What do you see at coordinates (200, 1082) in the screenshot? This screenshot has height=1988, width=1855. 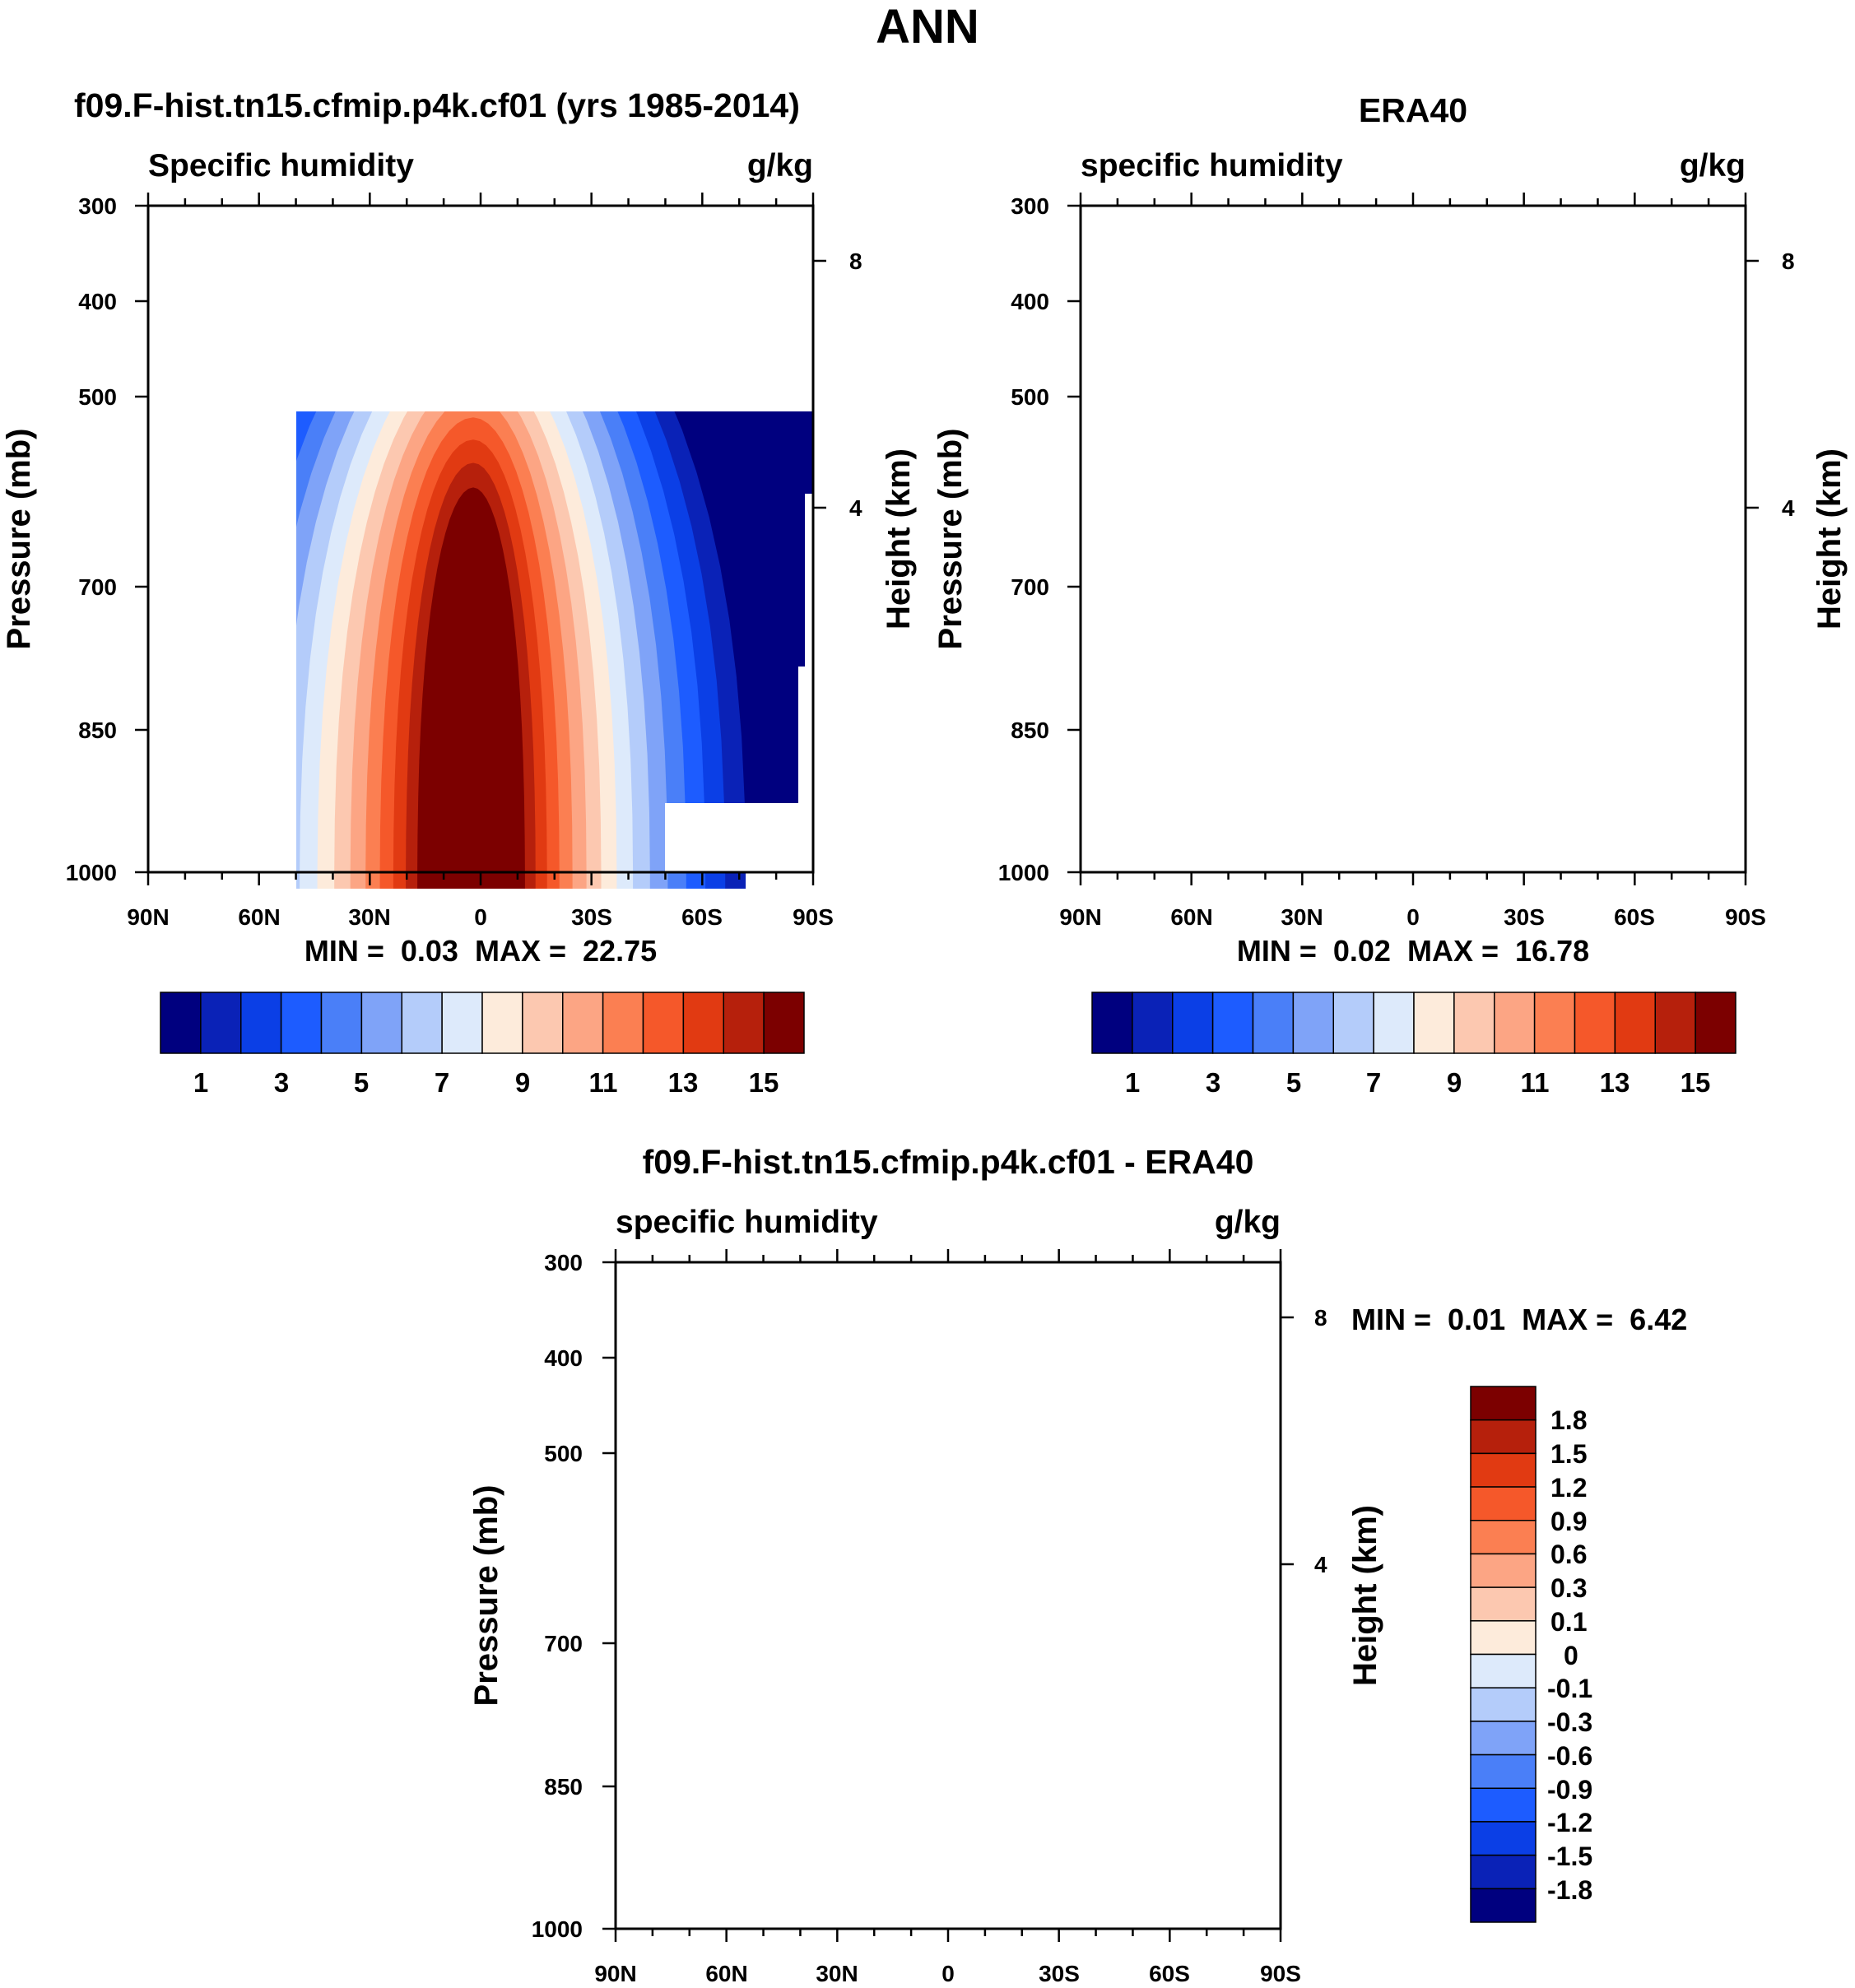 I see `colorbar-label: 1` at bounding box center [200, 1082].